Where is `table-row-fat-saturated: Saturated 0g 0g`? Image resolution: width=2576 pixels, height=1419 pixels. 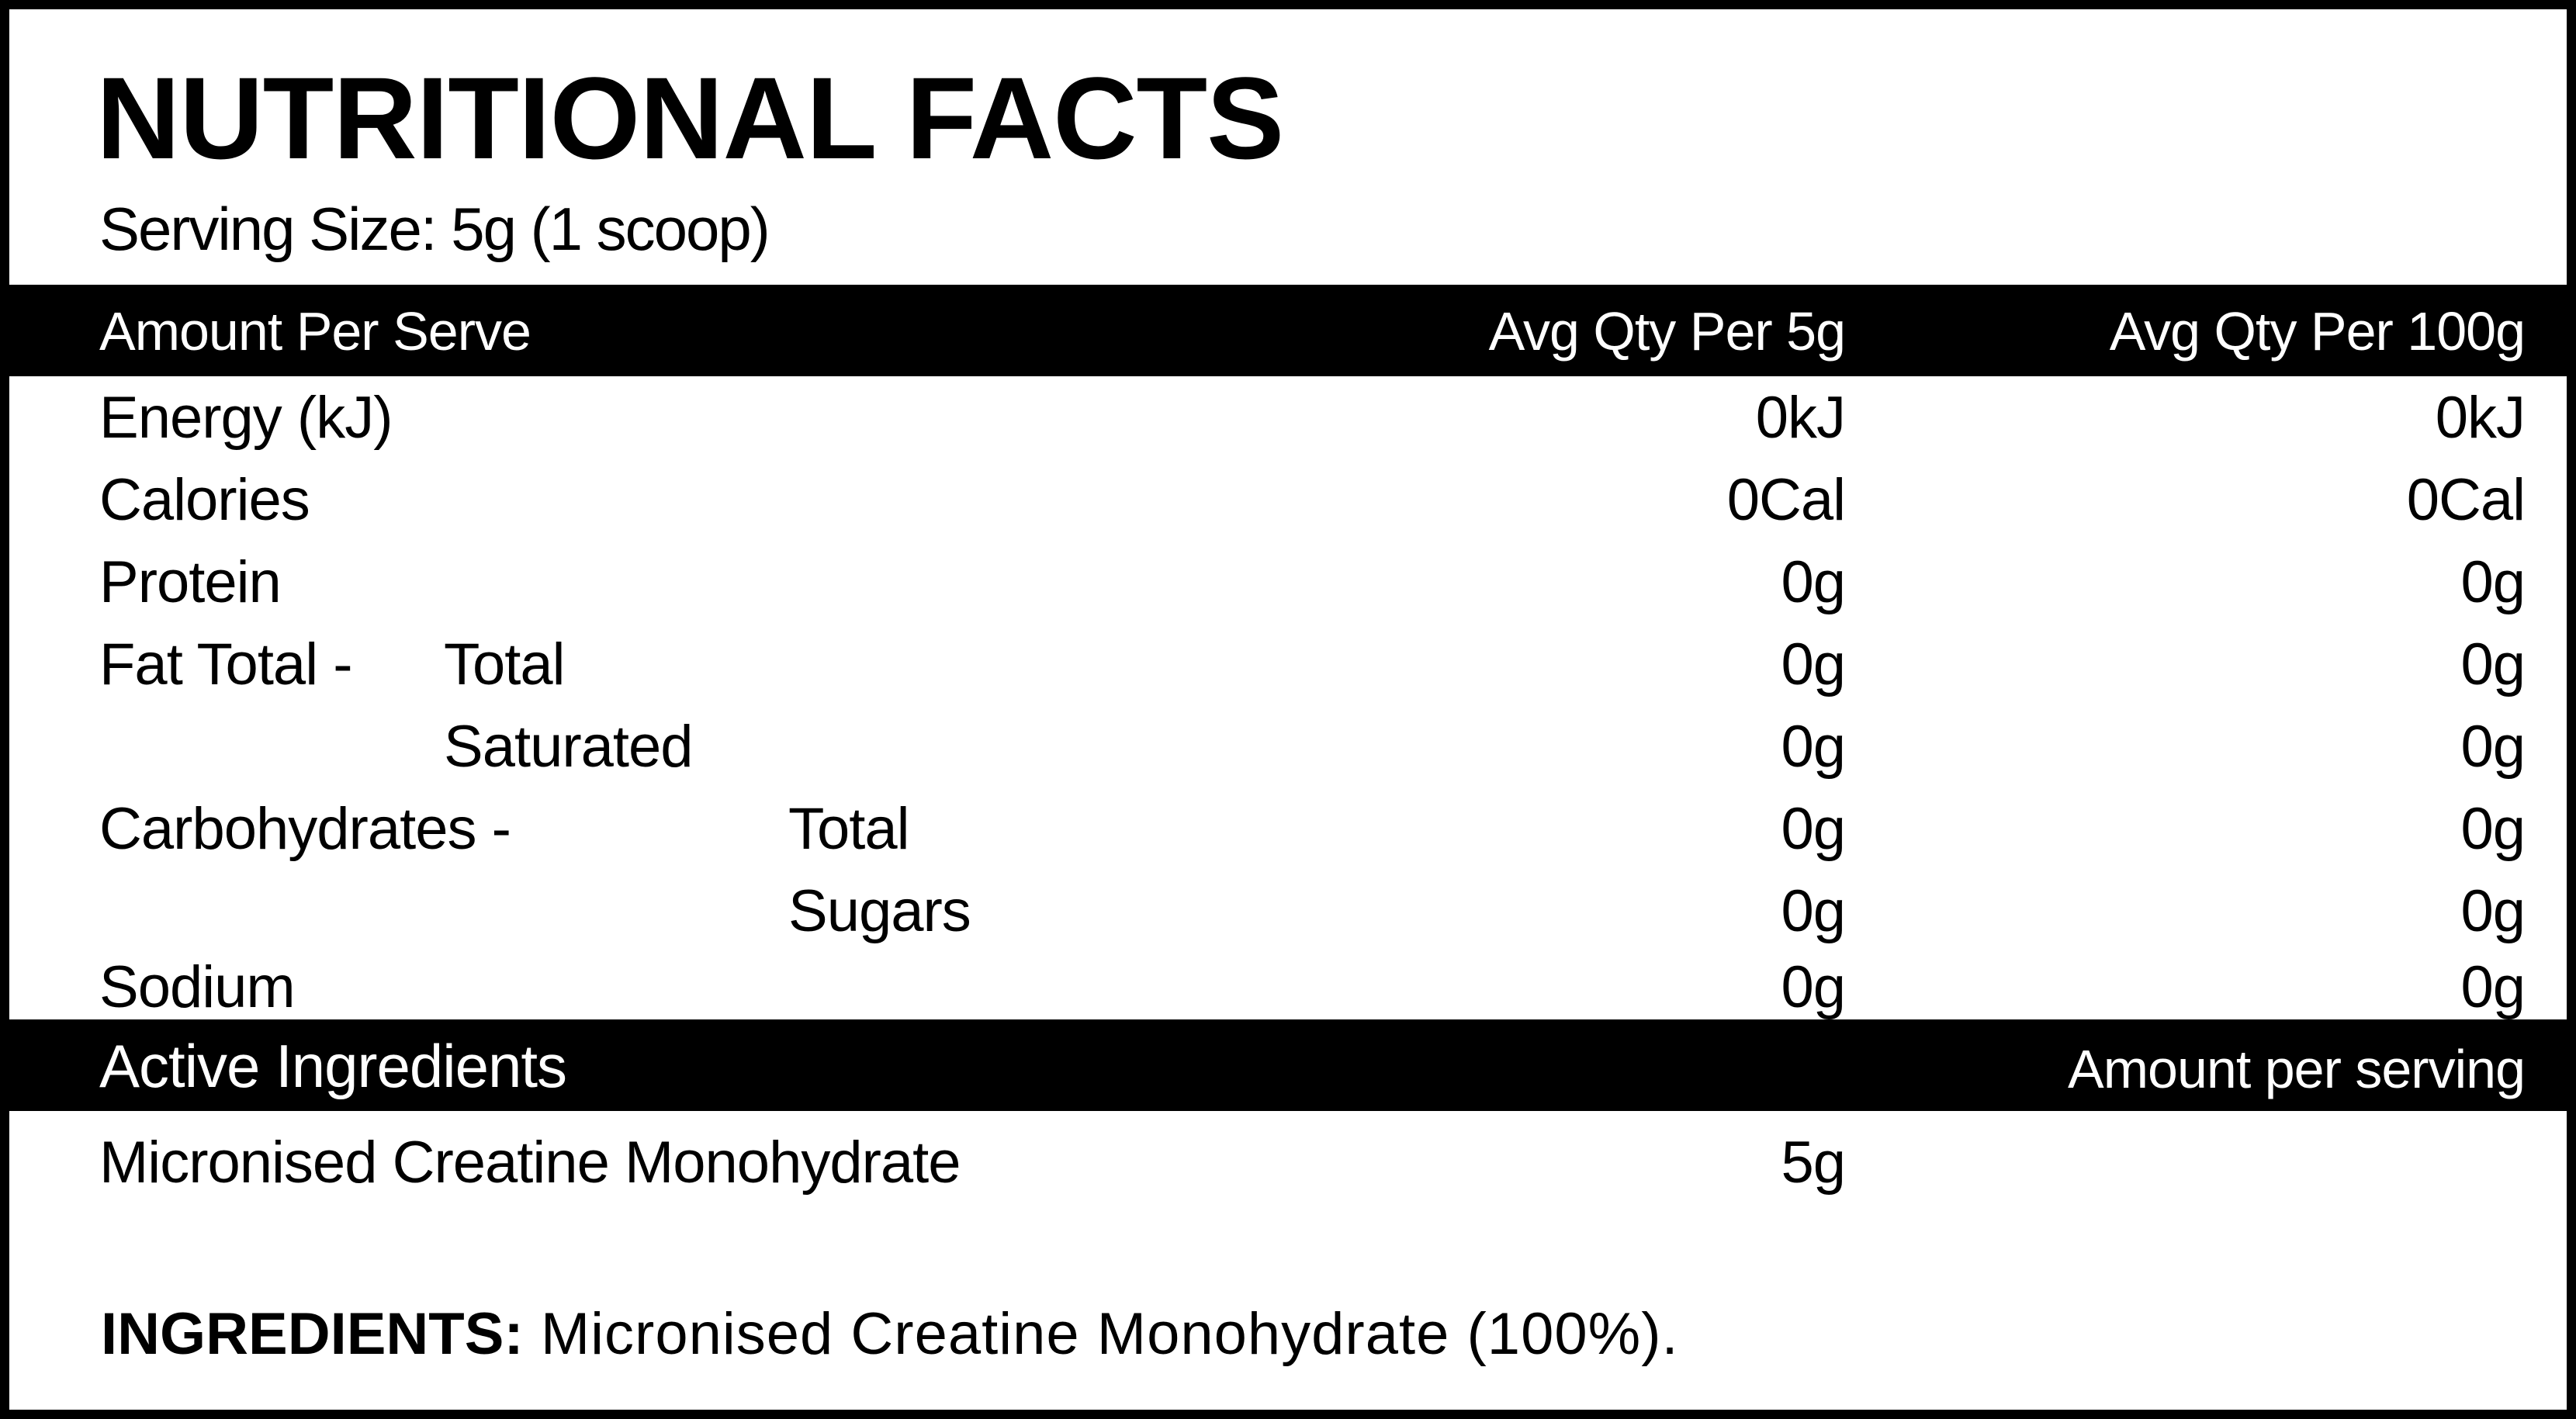 table-row-fat-saturated: Saturated 0g 0g is located at coordinates (1288, 747).